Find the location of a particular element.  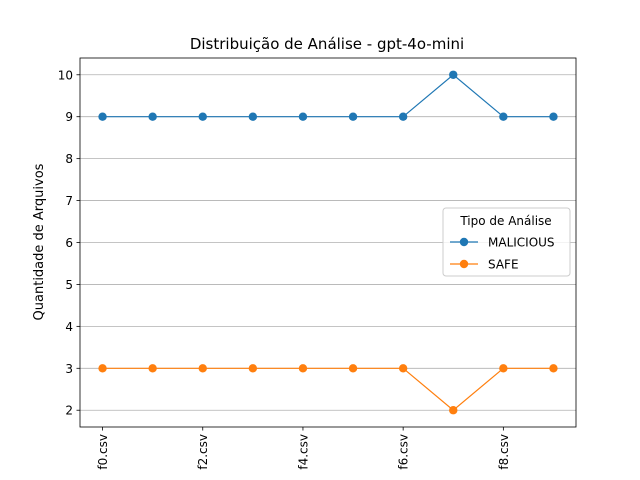

legend-box is located at coordinates (506, 242).